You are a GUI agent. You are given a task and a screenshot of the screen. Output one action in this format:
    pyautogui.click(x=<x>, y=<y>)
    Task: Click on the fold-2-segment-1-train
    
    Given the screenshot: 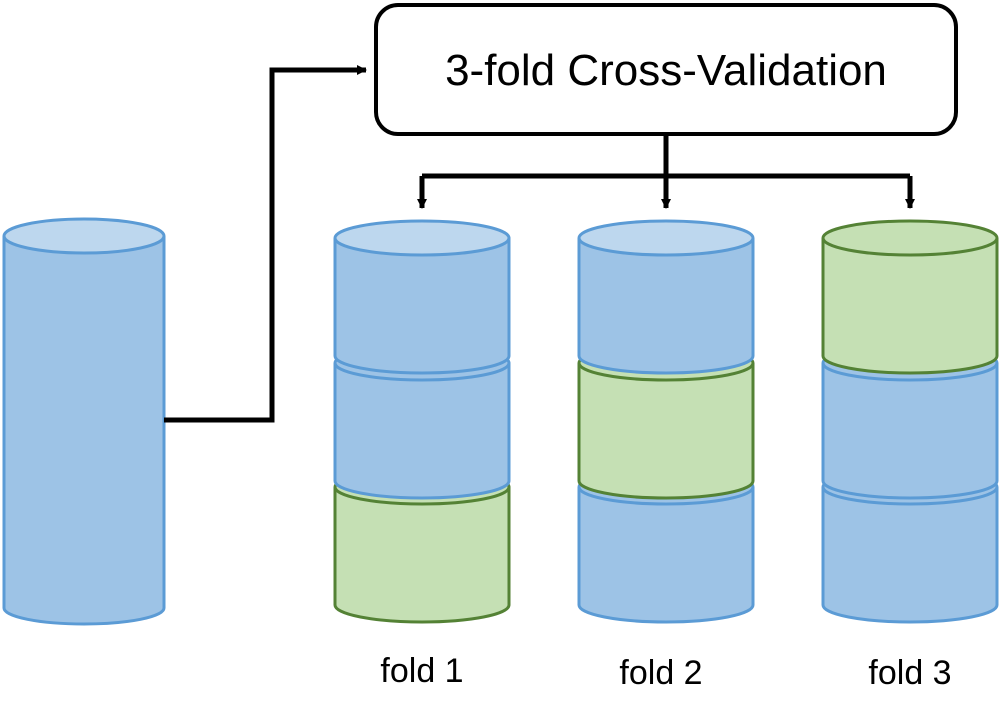 What is the action you would take?
    pyautogui.click(x=666, y=297)
    